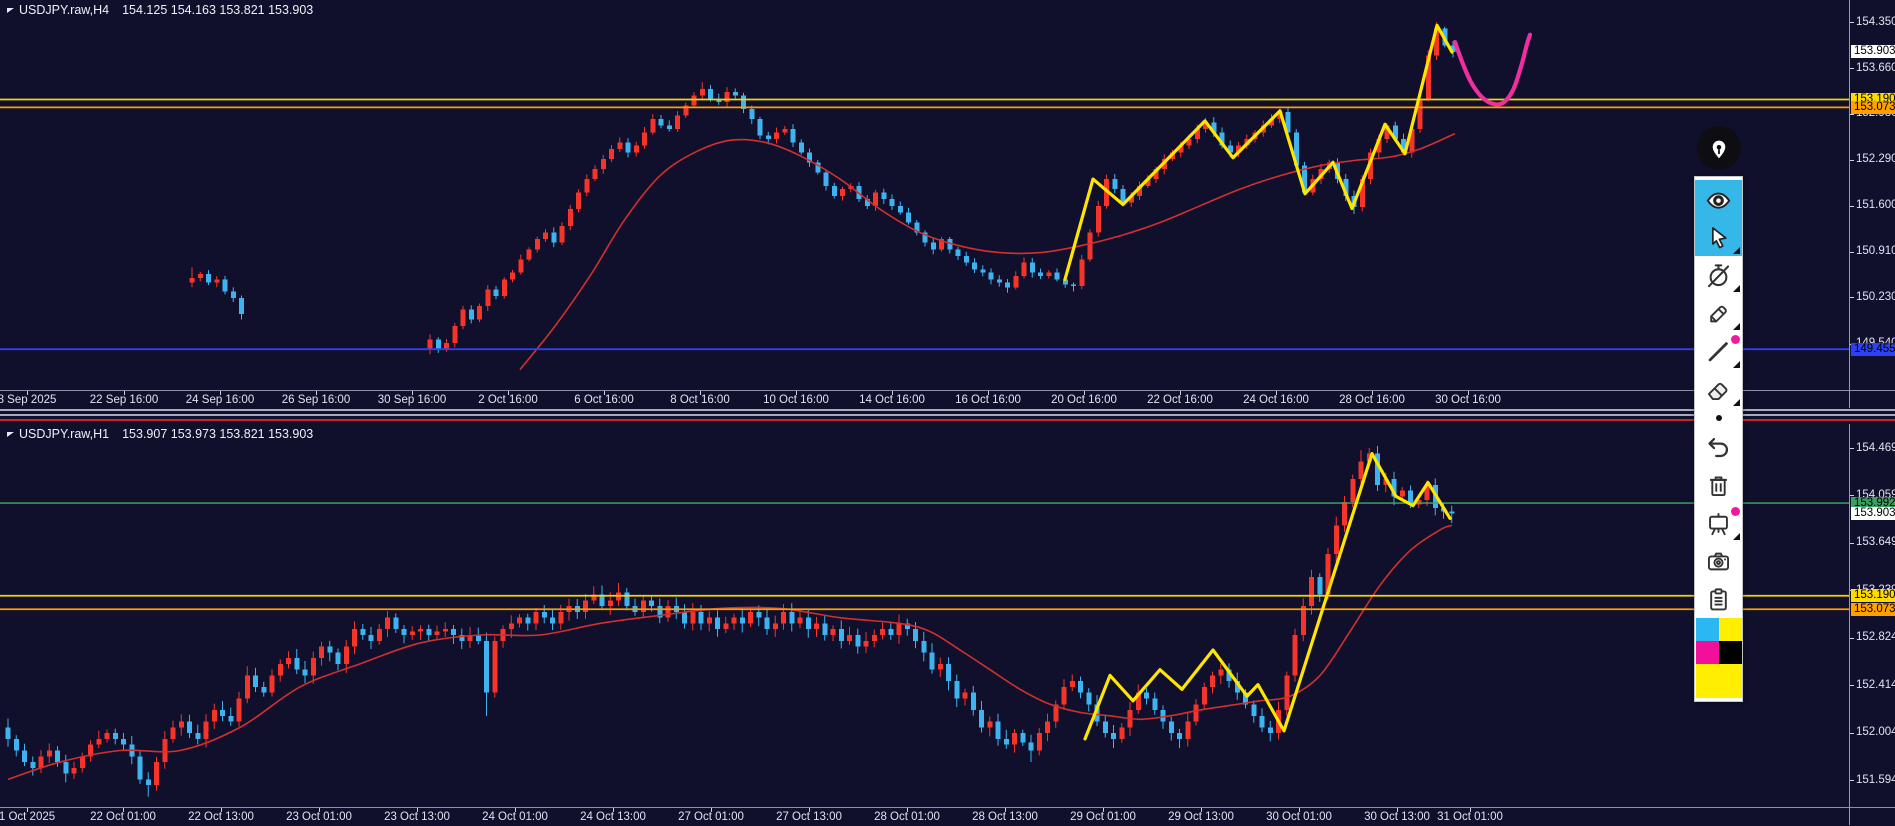 The width and height of the screenshot is (1895, 826). What do you see at coordinates (1005, 817) in the screenshot?
I see `time-axis-label: 28 Oct 13:00` at bounding box center [1005, 817].